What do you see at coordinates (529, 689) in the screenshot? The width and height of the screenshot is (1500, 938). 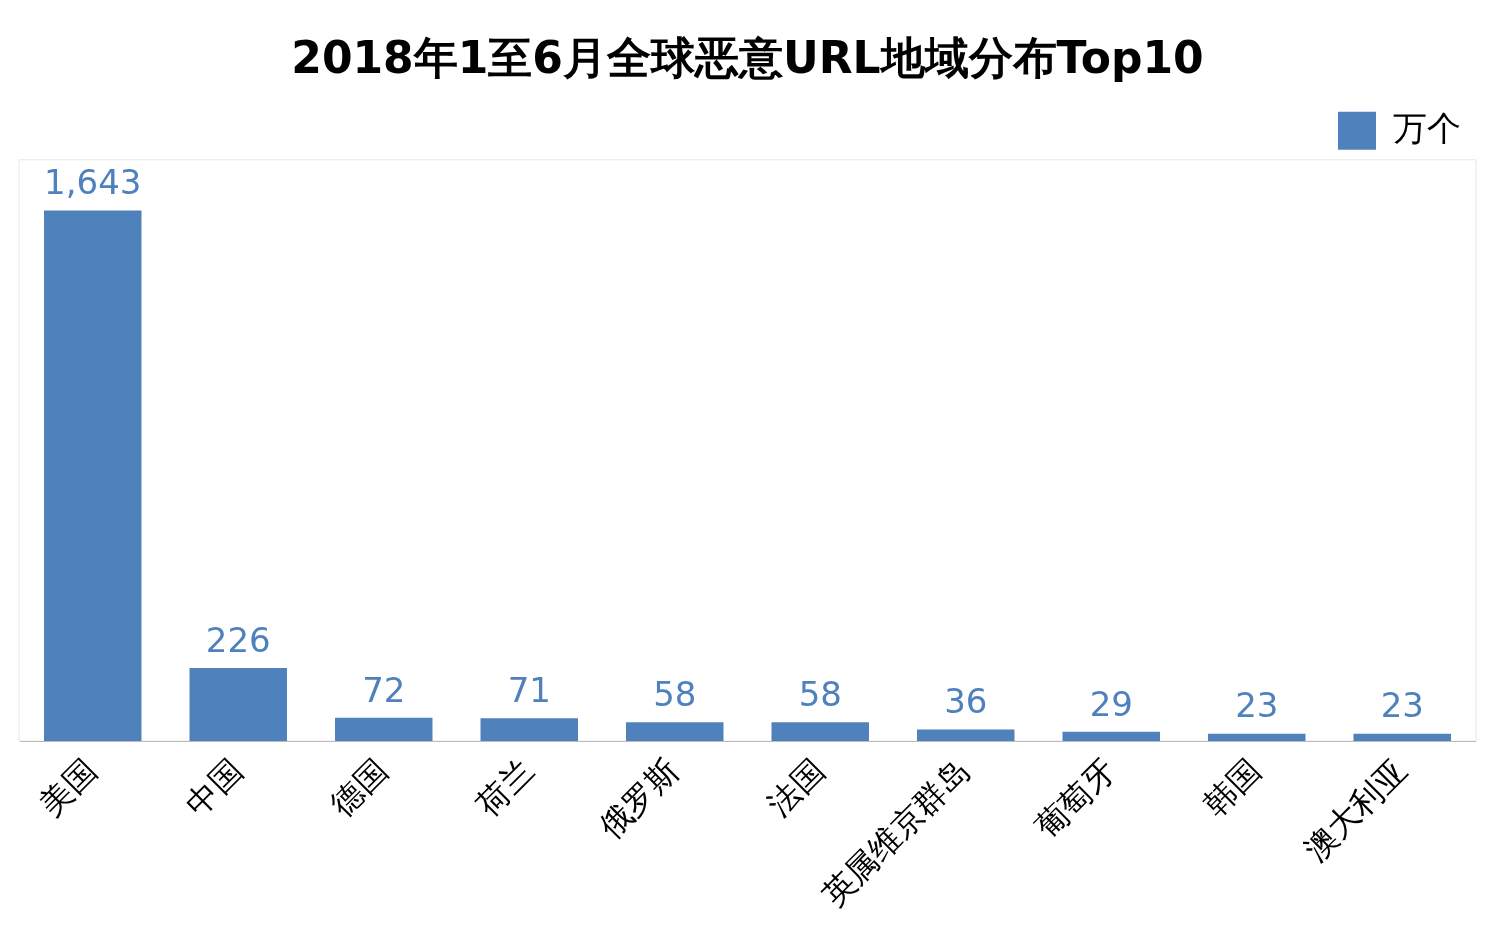 I see `data-label: 71` at bounding box center [529, 689].